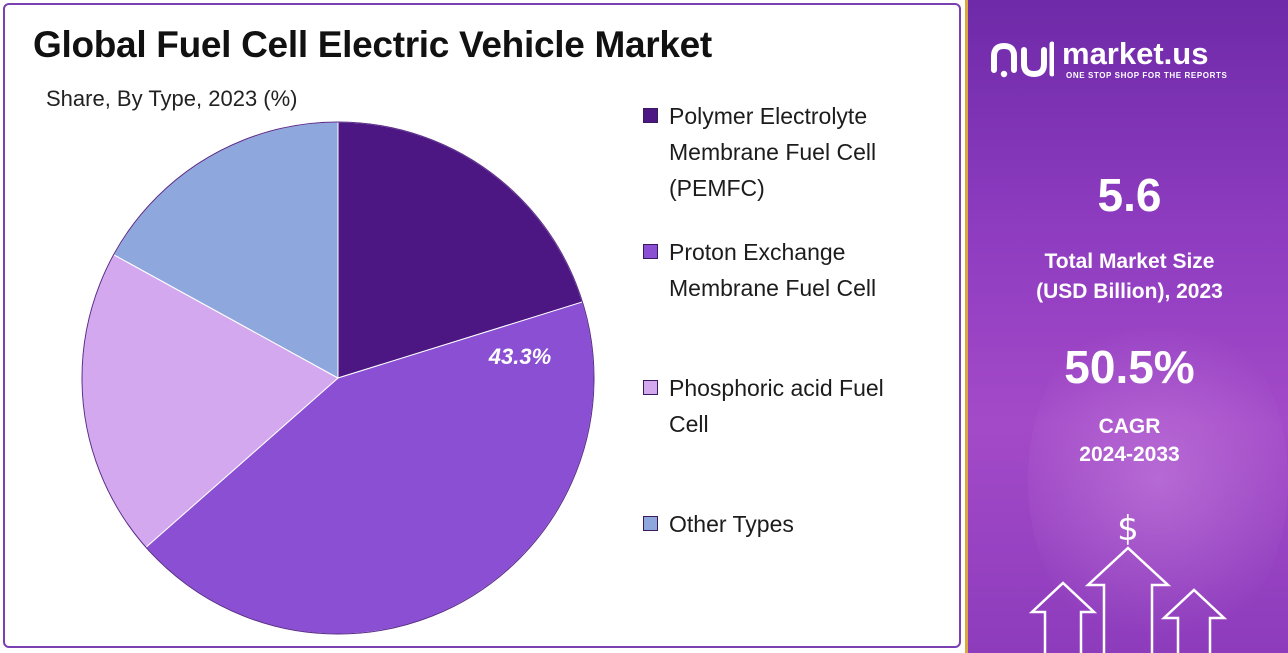 This screenshot has height=653, width=1288. What do you see at coordinates (1022, 59) in the screenshot?
I see `market-us-logo-icon` at bounding box center [1022, 59].